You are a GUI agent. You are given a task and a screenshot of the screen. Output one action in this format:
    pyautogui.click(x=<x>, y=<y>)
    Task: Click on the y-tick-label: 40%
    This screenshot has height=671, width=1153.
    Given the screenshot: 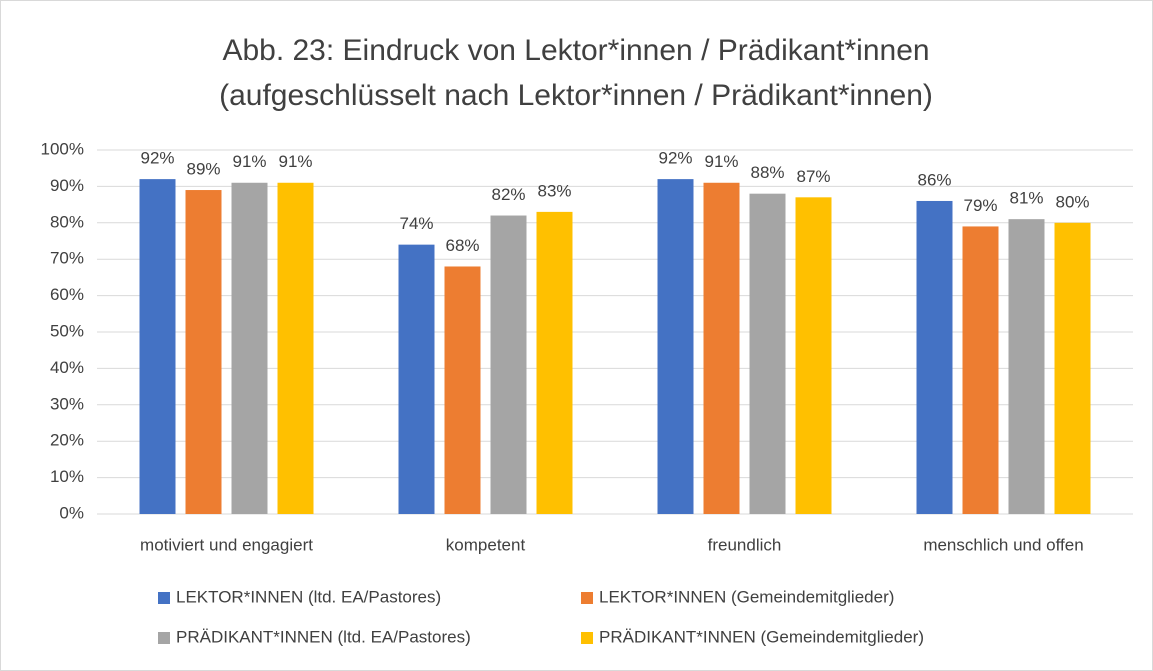 What is the action you would take?
    pyautogui.click(x=67, y=367)
    